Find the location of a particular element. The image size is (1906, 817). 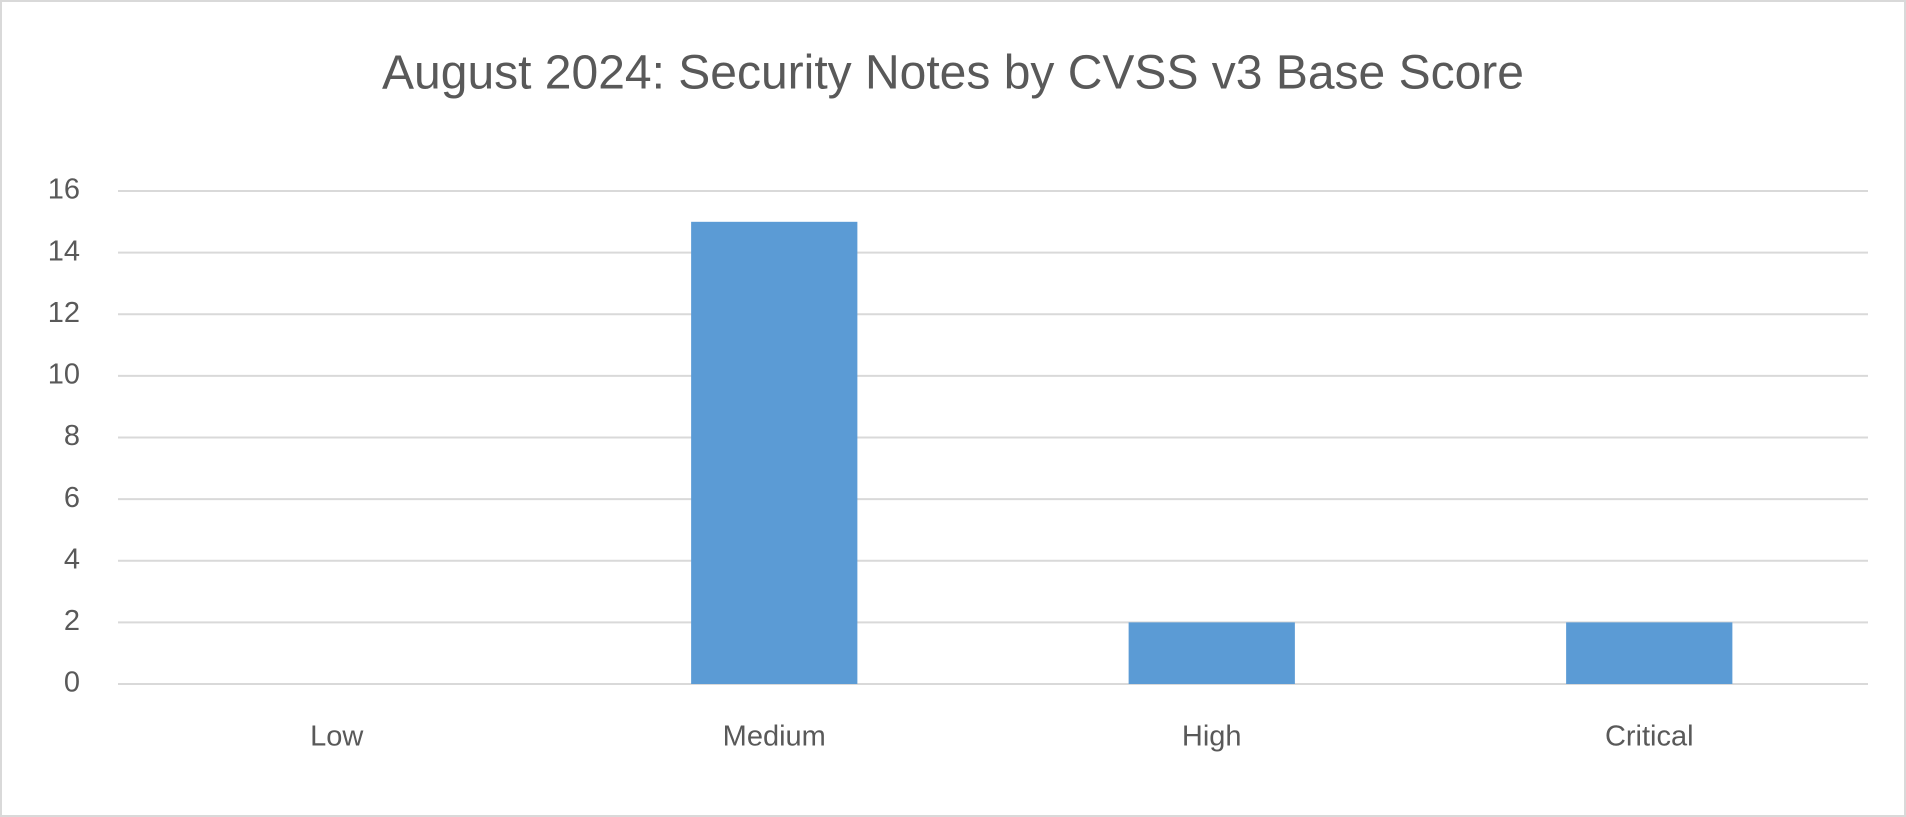

x-tick-label: High is located at coordinates (1212, 737).